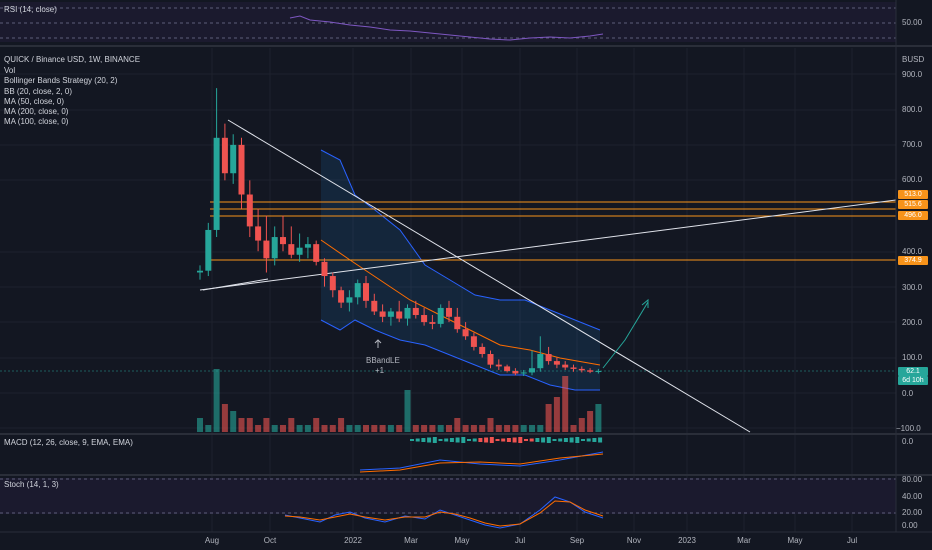 Image resolution: width=932 pixels, height=550 pixels. Describe the element at coordinates (460, 240) in the screenshot. I see `bb-upper` at that location.